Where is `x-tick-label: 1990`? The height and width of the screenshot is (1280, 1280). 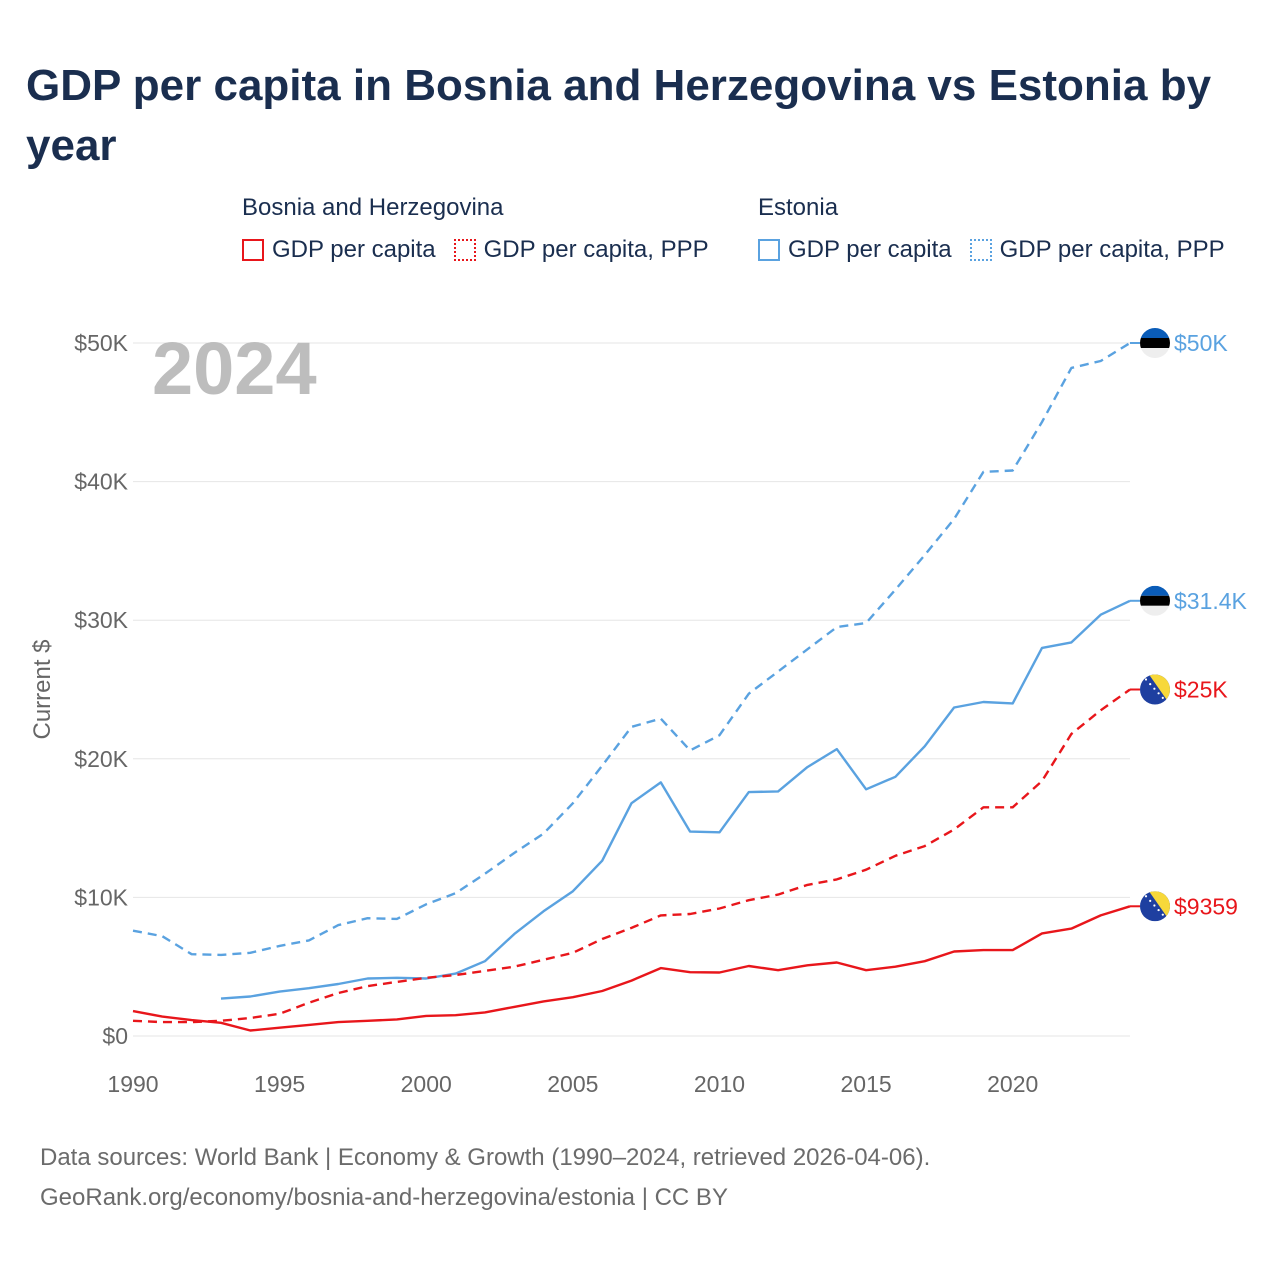
x-tick-label: 1990 is located at coordinates (132, 1084).